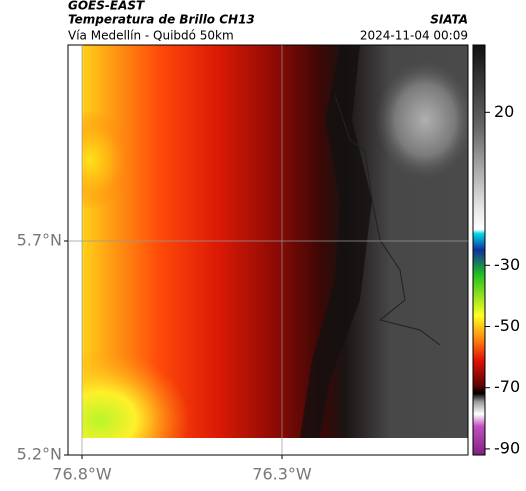  What do you see at coordinates (507, 264) in the screenshot?
I see `colorbar-tick-label: -30` at bounding box center [507, 264].